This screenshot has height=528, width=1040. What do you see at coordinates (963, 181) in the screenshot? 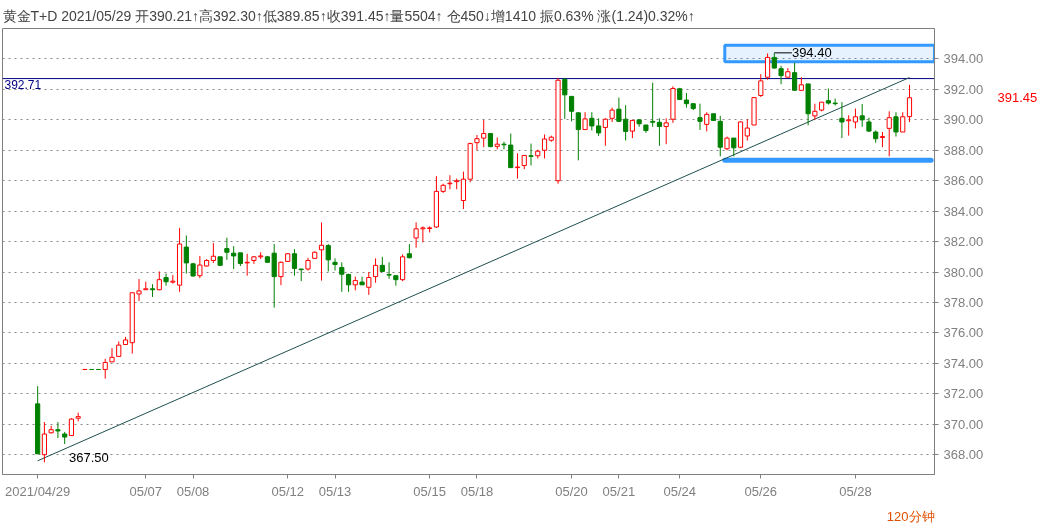
I see `y-tick-label: 386.00` at bounding box center [963, 181].